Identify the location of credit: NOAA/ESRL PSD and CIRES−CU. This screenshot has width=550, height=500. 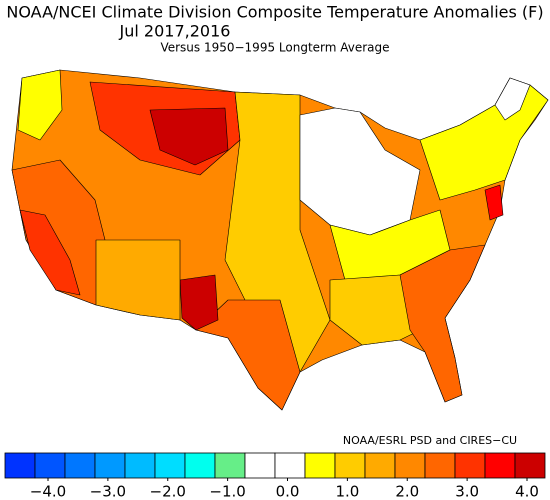
(430, 440).